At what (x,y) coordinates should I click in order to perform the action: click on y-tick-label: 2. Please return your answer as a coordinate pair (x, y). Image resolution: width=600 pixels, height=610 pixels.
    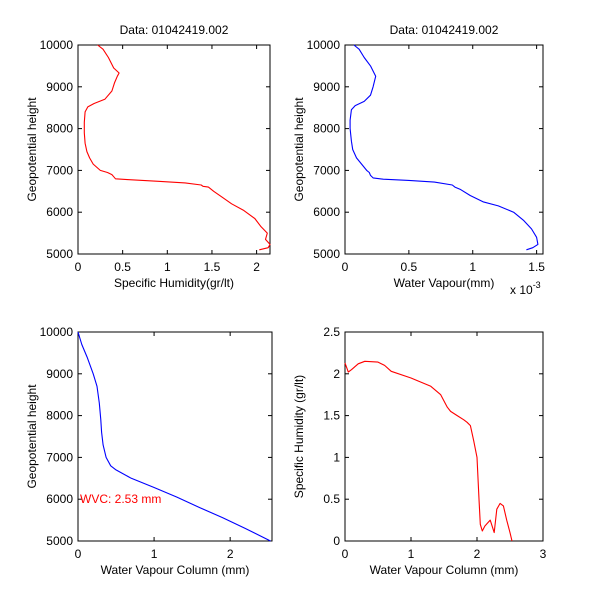
    Looking at the image, I should click on (336, 374).